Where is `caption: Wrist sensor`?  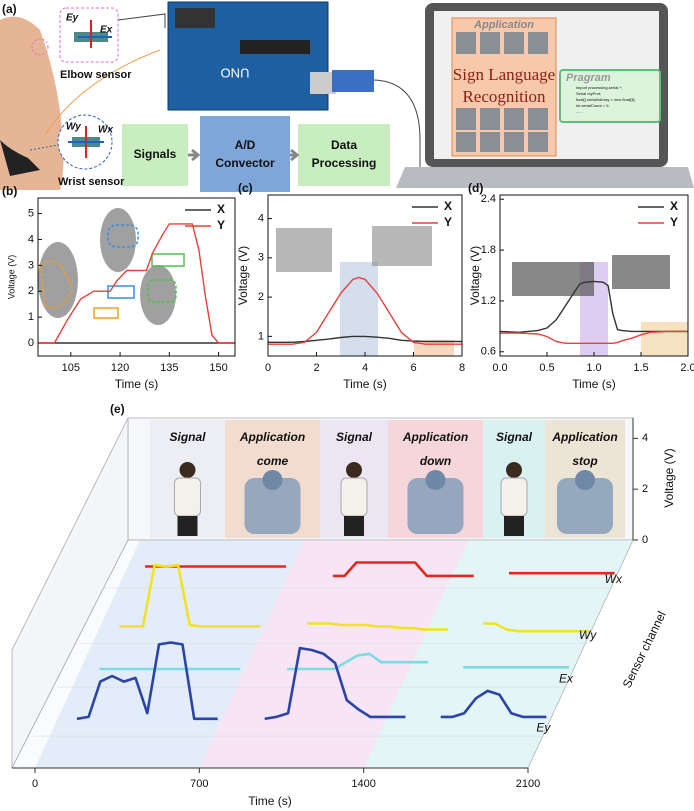
caption: Wrist sensor is located at coordinates (91, 182).